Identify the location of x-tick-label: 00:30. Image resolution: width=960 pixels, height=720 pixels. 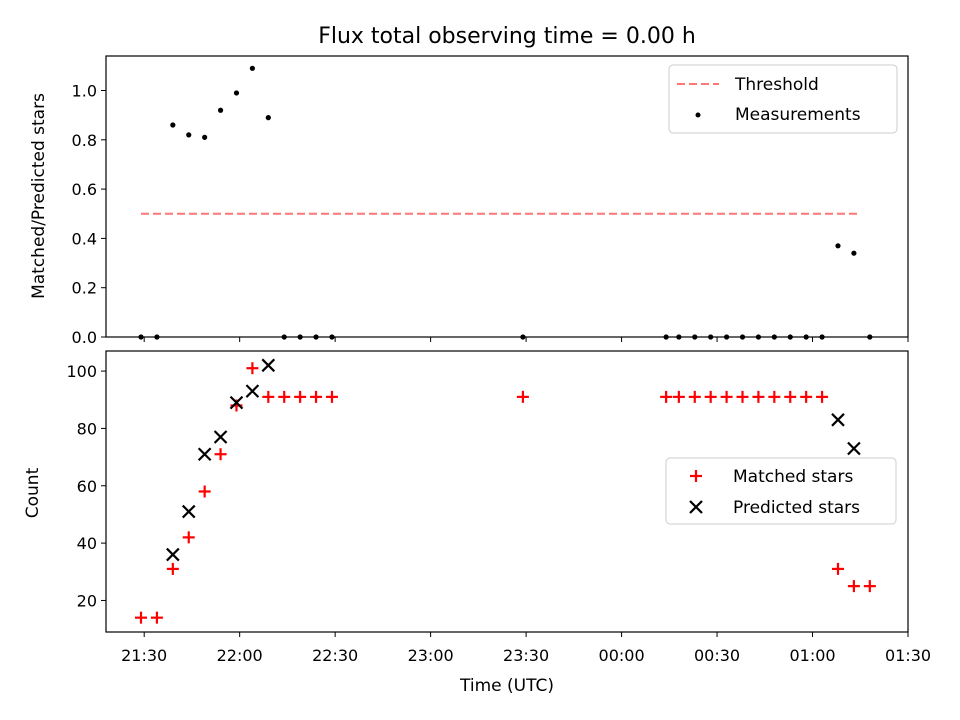
(717, 655).